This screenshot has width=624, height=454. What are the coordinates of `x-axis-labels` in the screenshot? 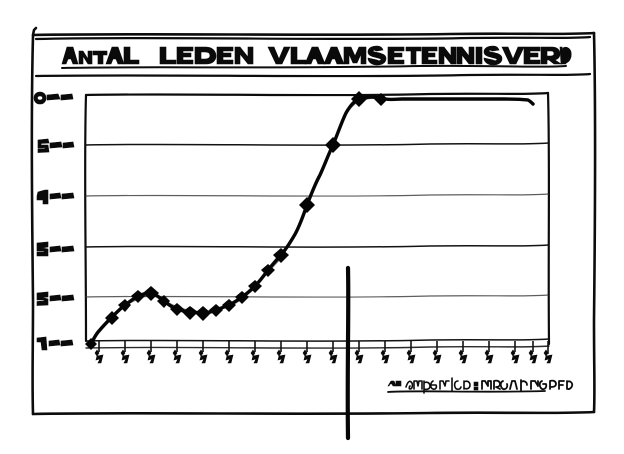 It's located at (323, 356).